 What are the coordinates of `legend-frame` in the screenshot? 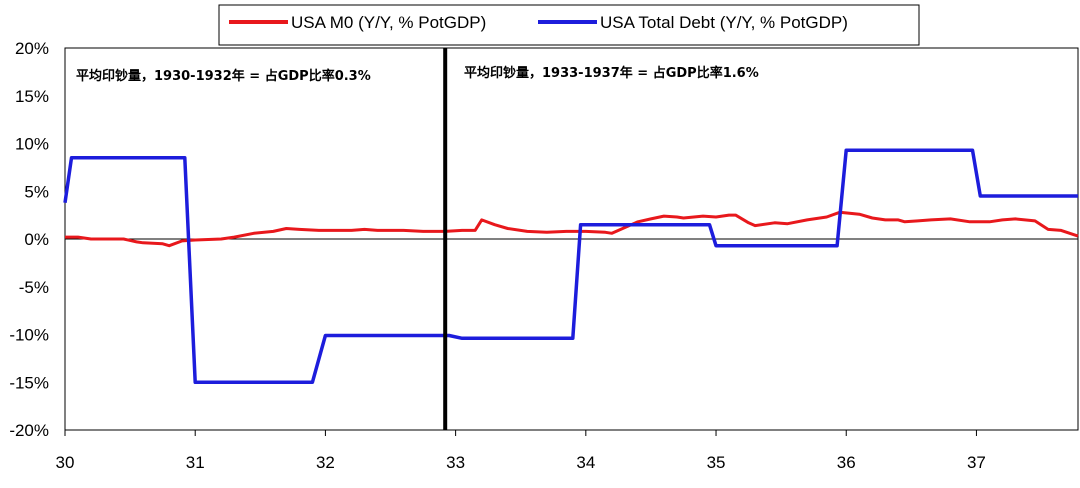 It's located at (569, 25).